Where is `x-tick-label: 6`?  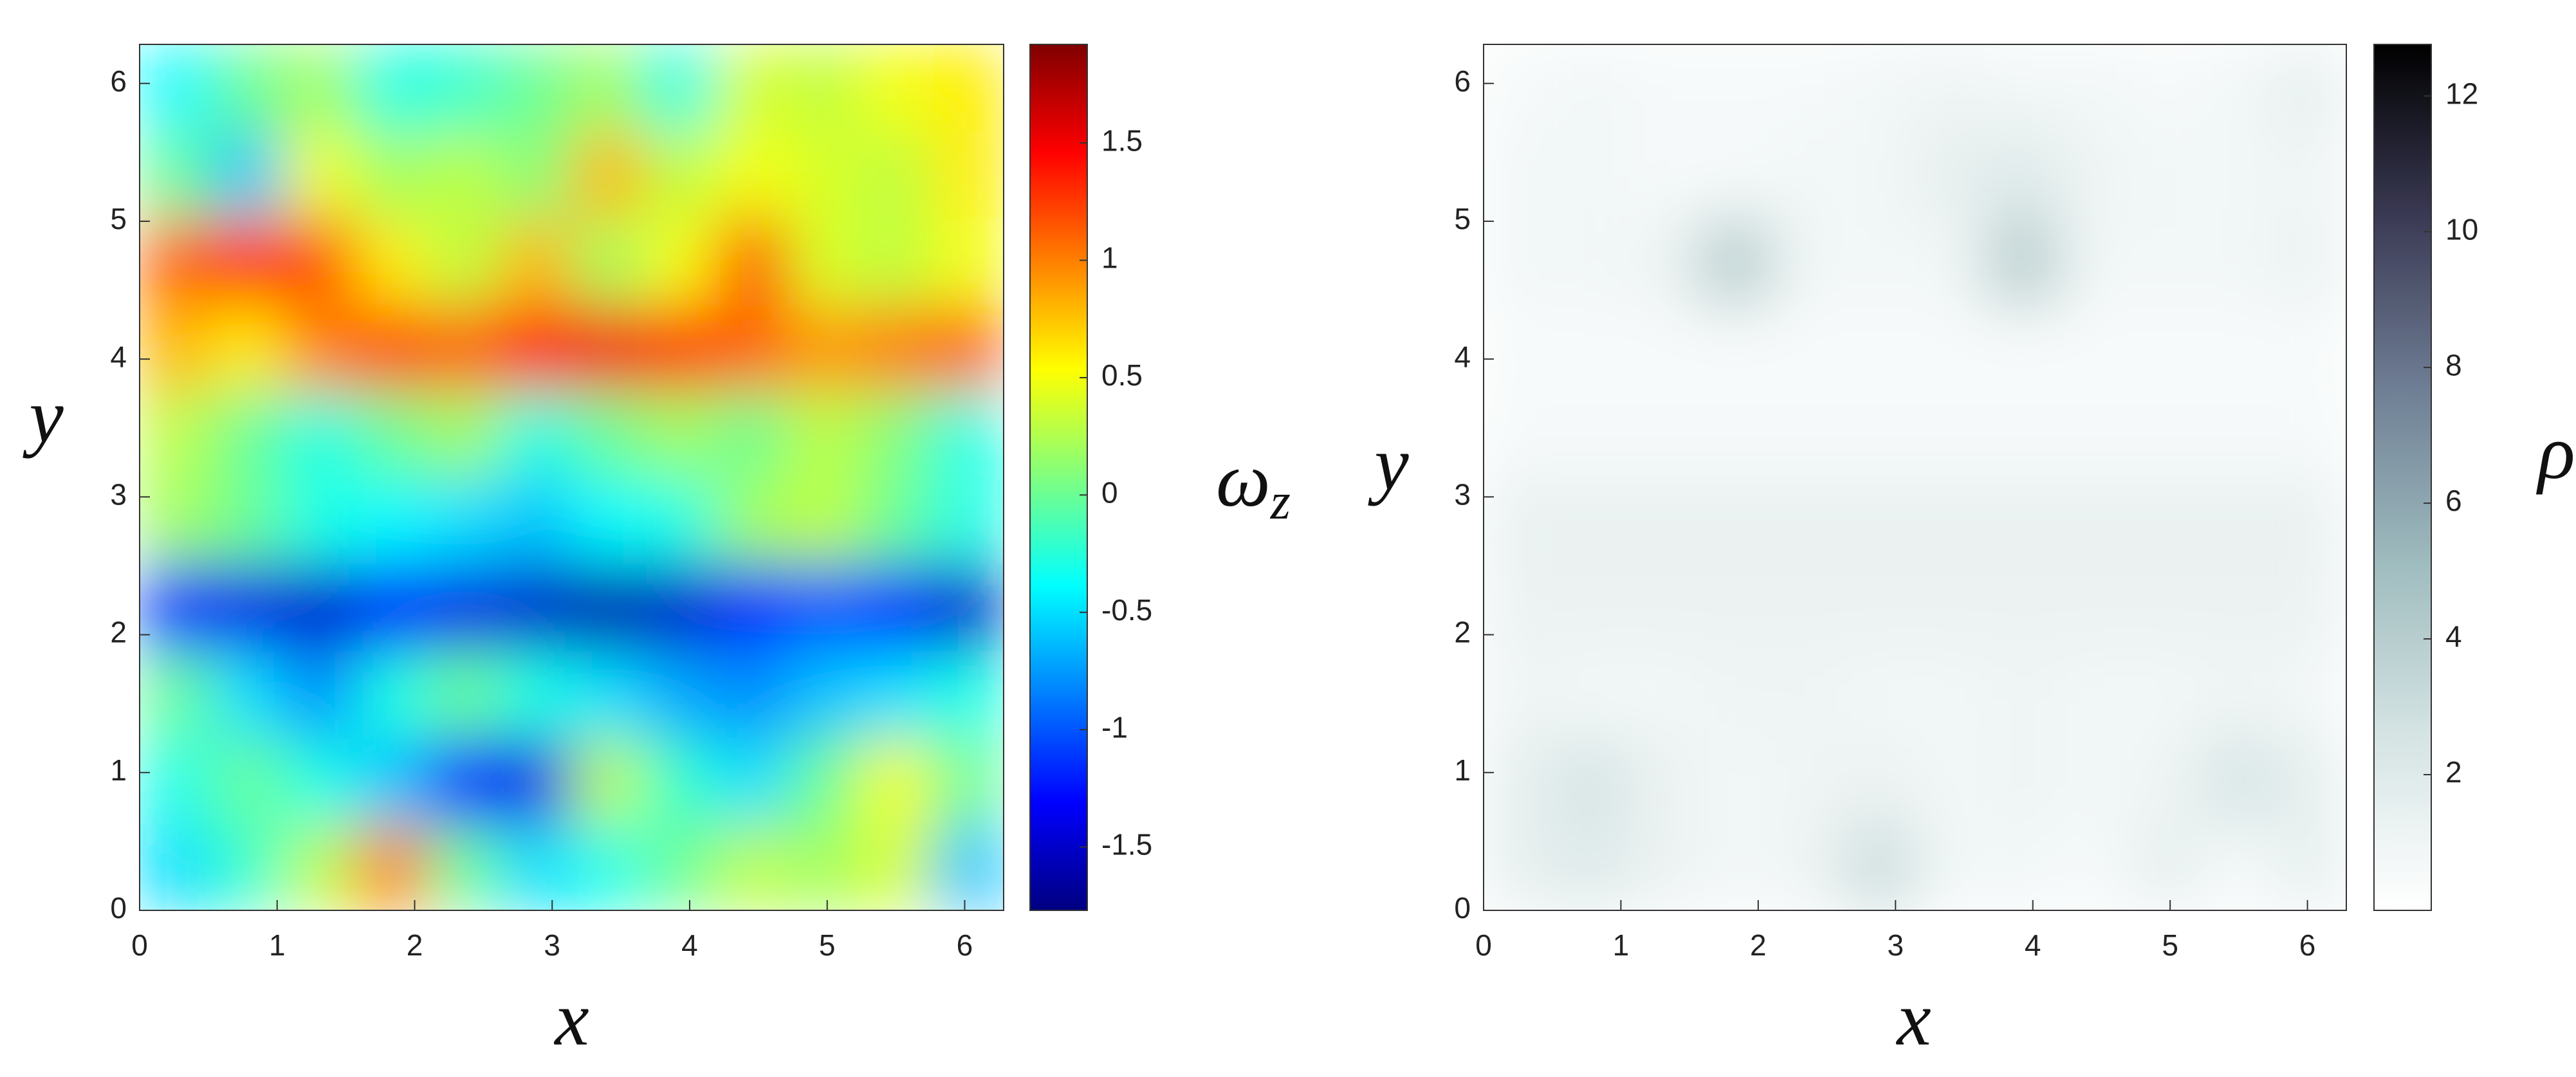 x-tick-label: 6 is located at coordinates (2307, 945).